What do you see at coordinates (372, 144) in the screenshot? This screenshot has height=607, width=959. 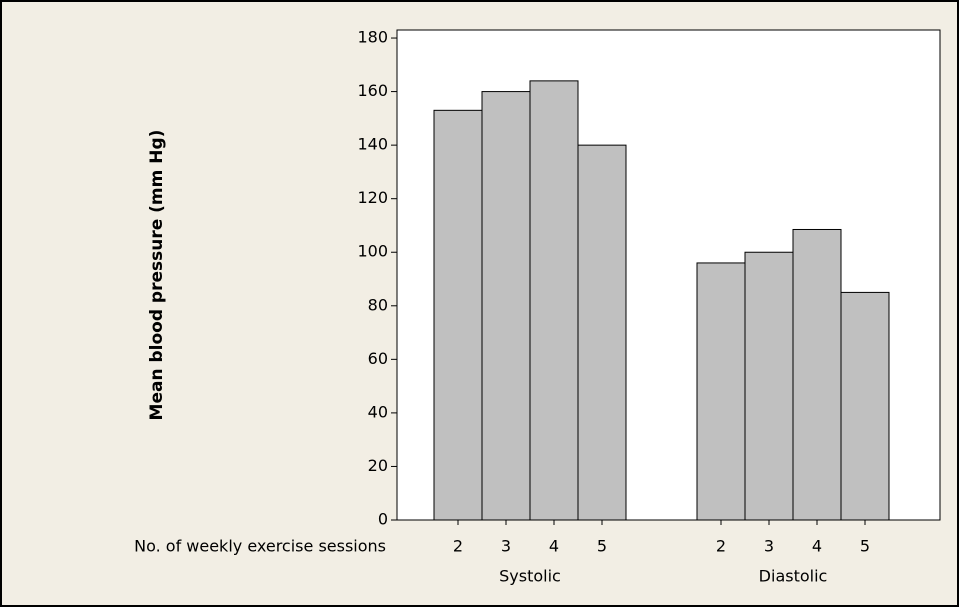 I see `y-tick-label: 140` at bounding box center [372, 144].